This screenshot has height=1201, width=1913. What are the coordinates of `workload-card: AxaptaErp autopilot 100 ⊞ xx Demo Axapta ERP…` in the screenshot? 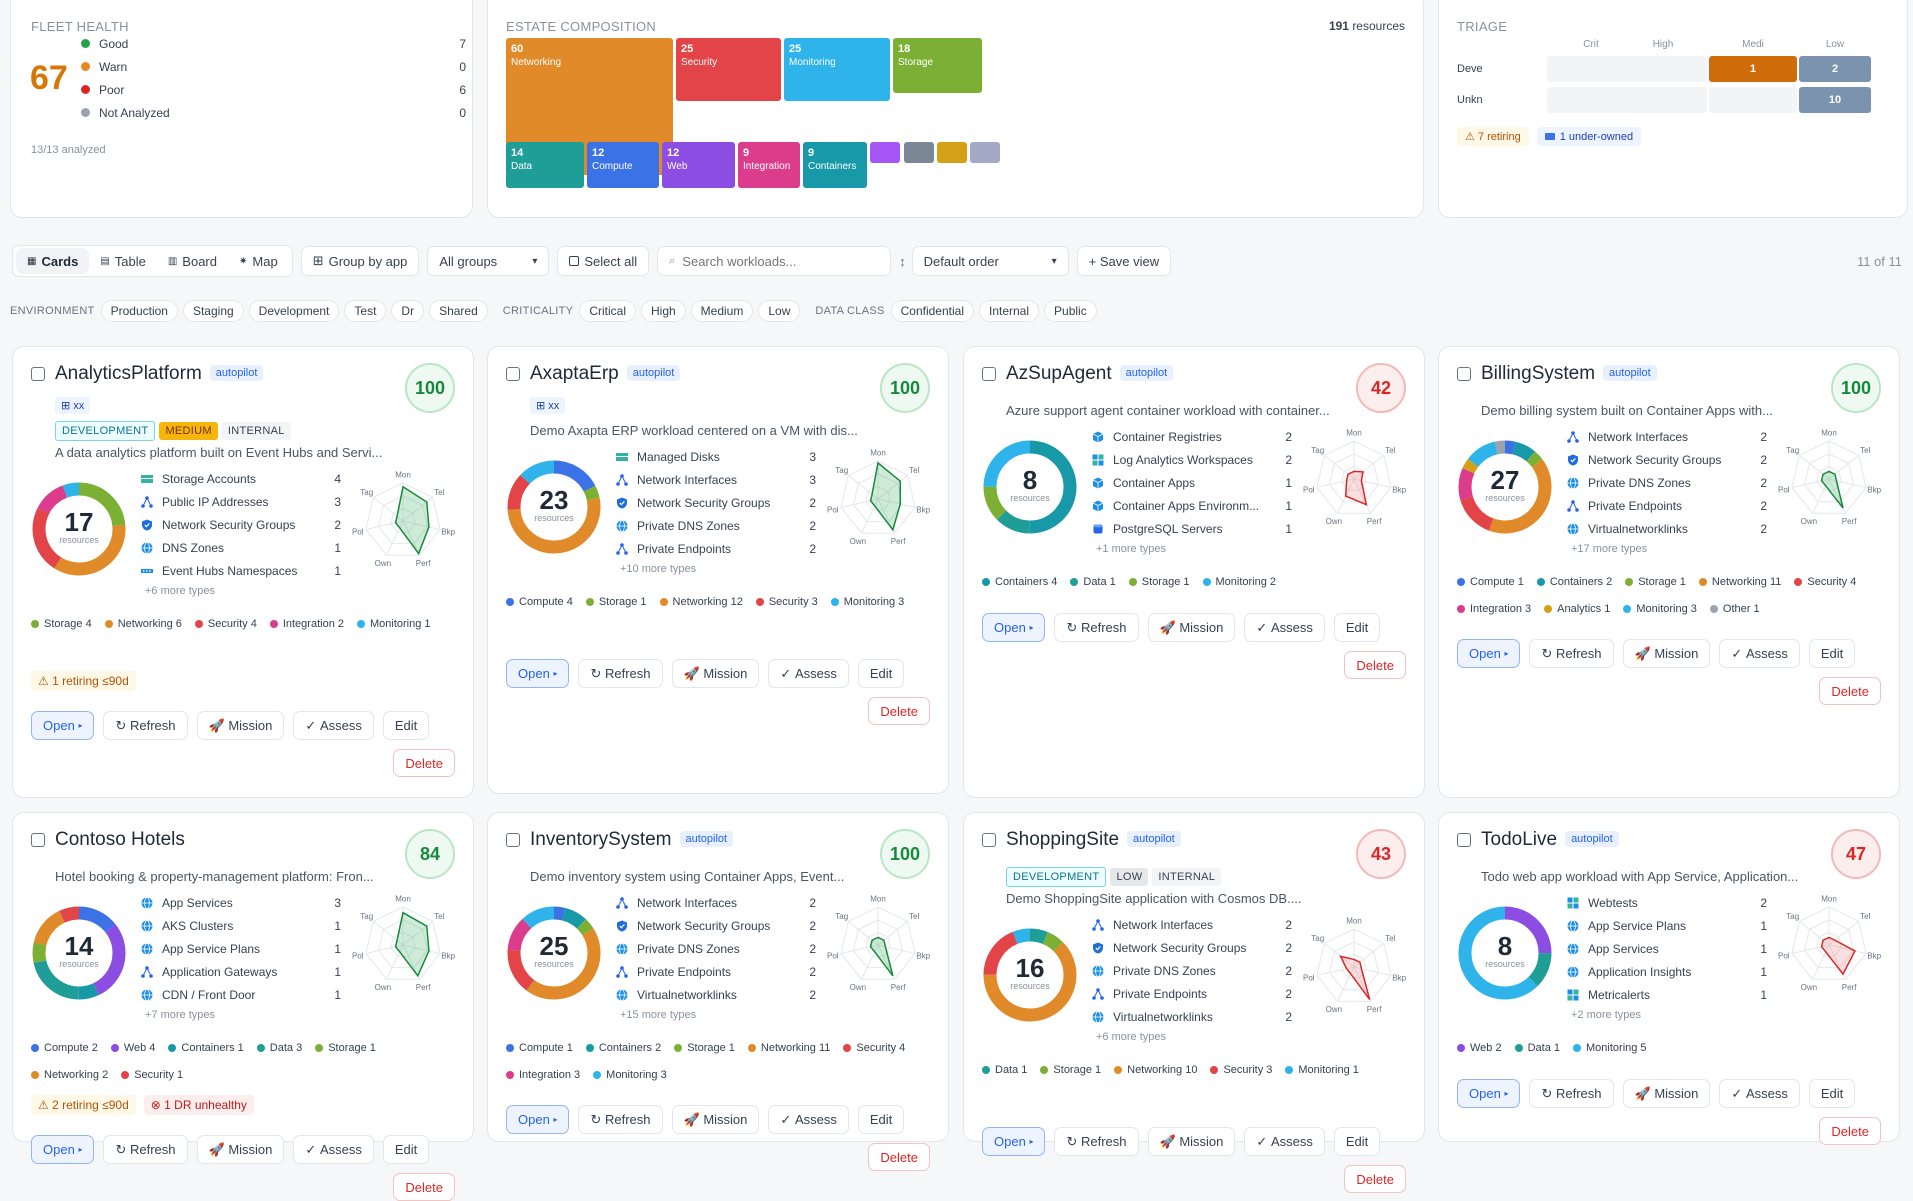 It's located at (718, 570).